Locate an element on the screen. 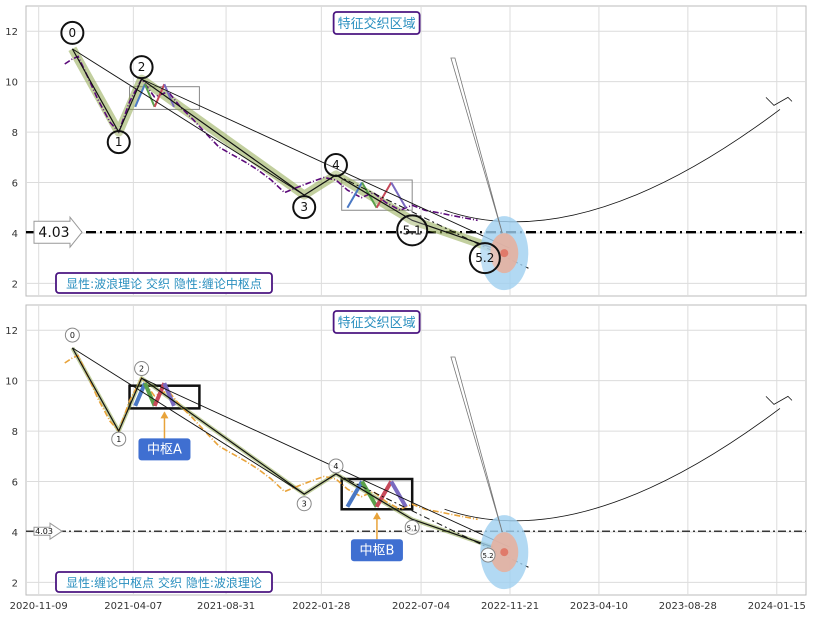 The height and width of the screenshot is (617, 813). price-line is located at coordinates (271, 138).